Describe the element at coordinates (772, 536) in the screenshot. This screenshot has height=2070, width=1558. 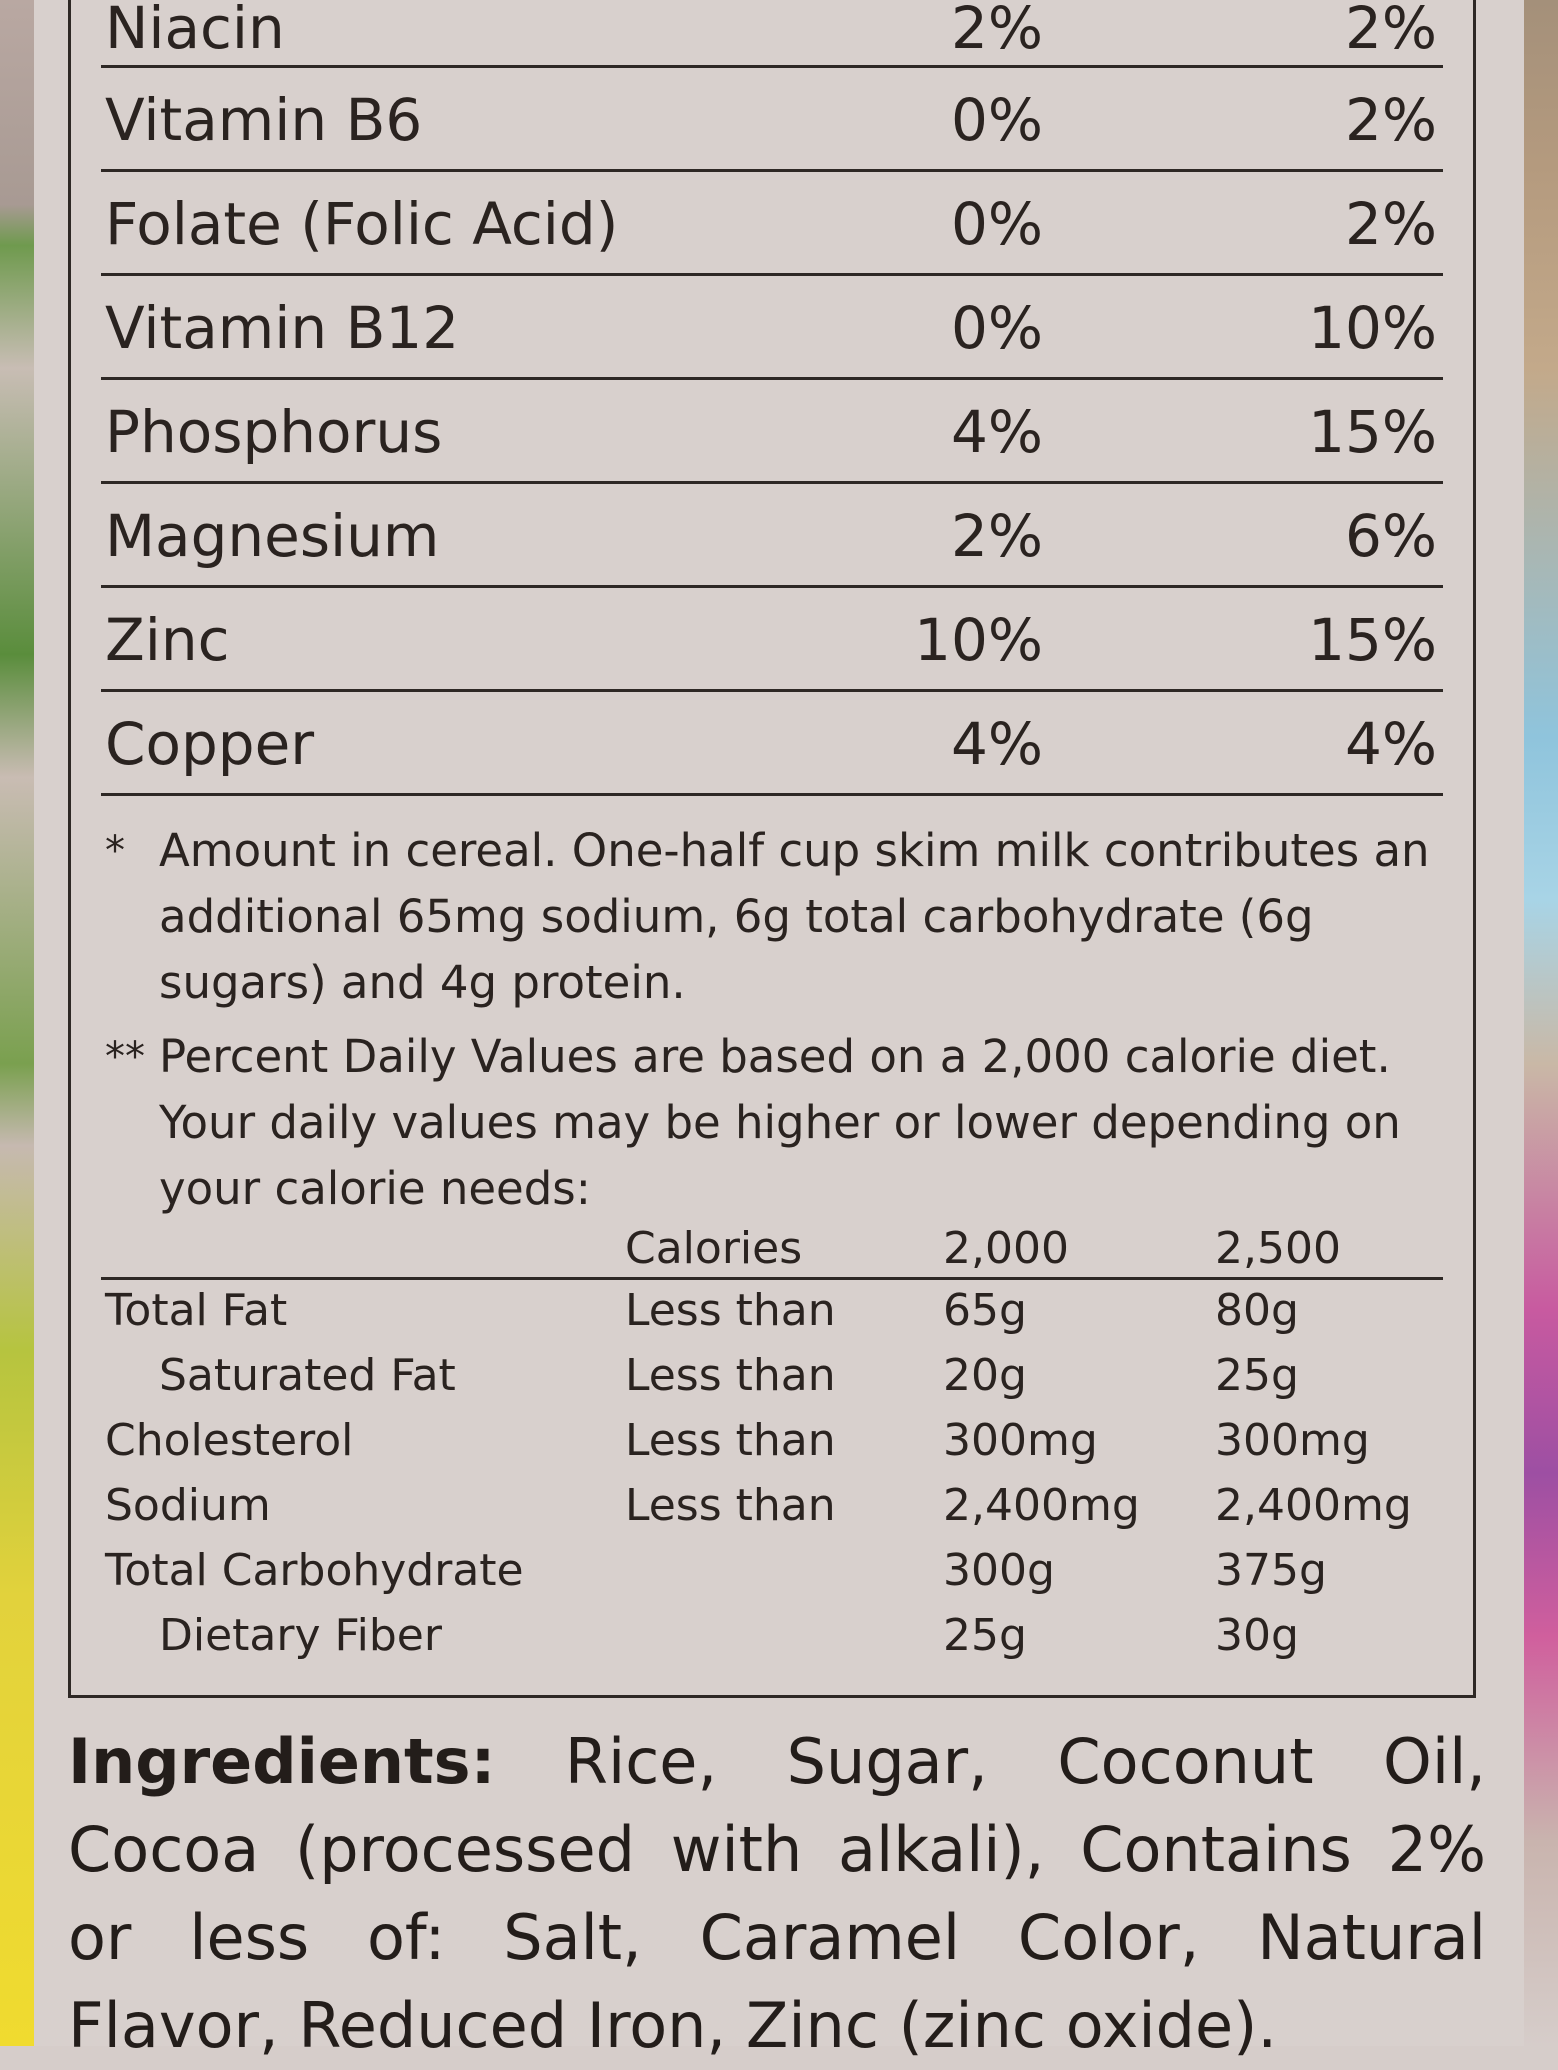
I see `nutrient-row-magnesium: Magnesium 2% 6%` at that location.